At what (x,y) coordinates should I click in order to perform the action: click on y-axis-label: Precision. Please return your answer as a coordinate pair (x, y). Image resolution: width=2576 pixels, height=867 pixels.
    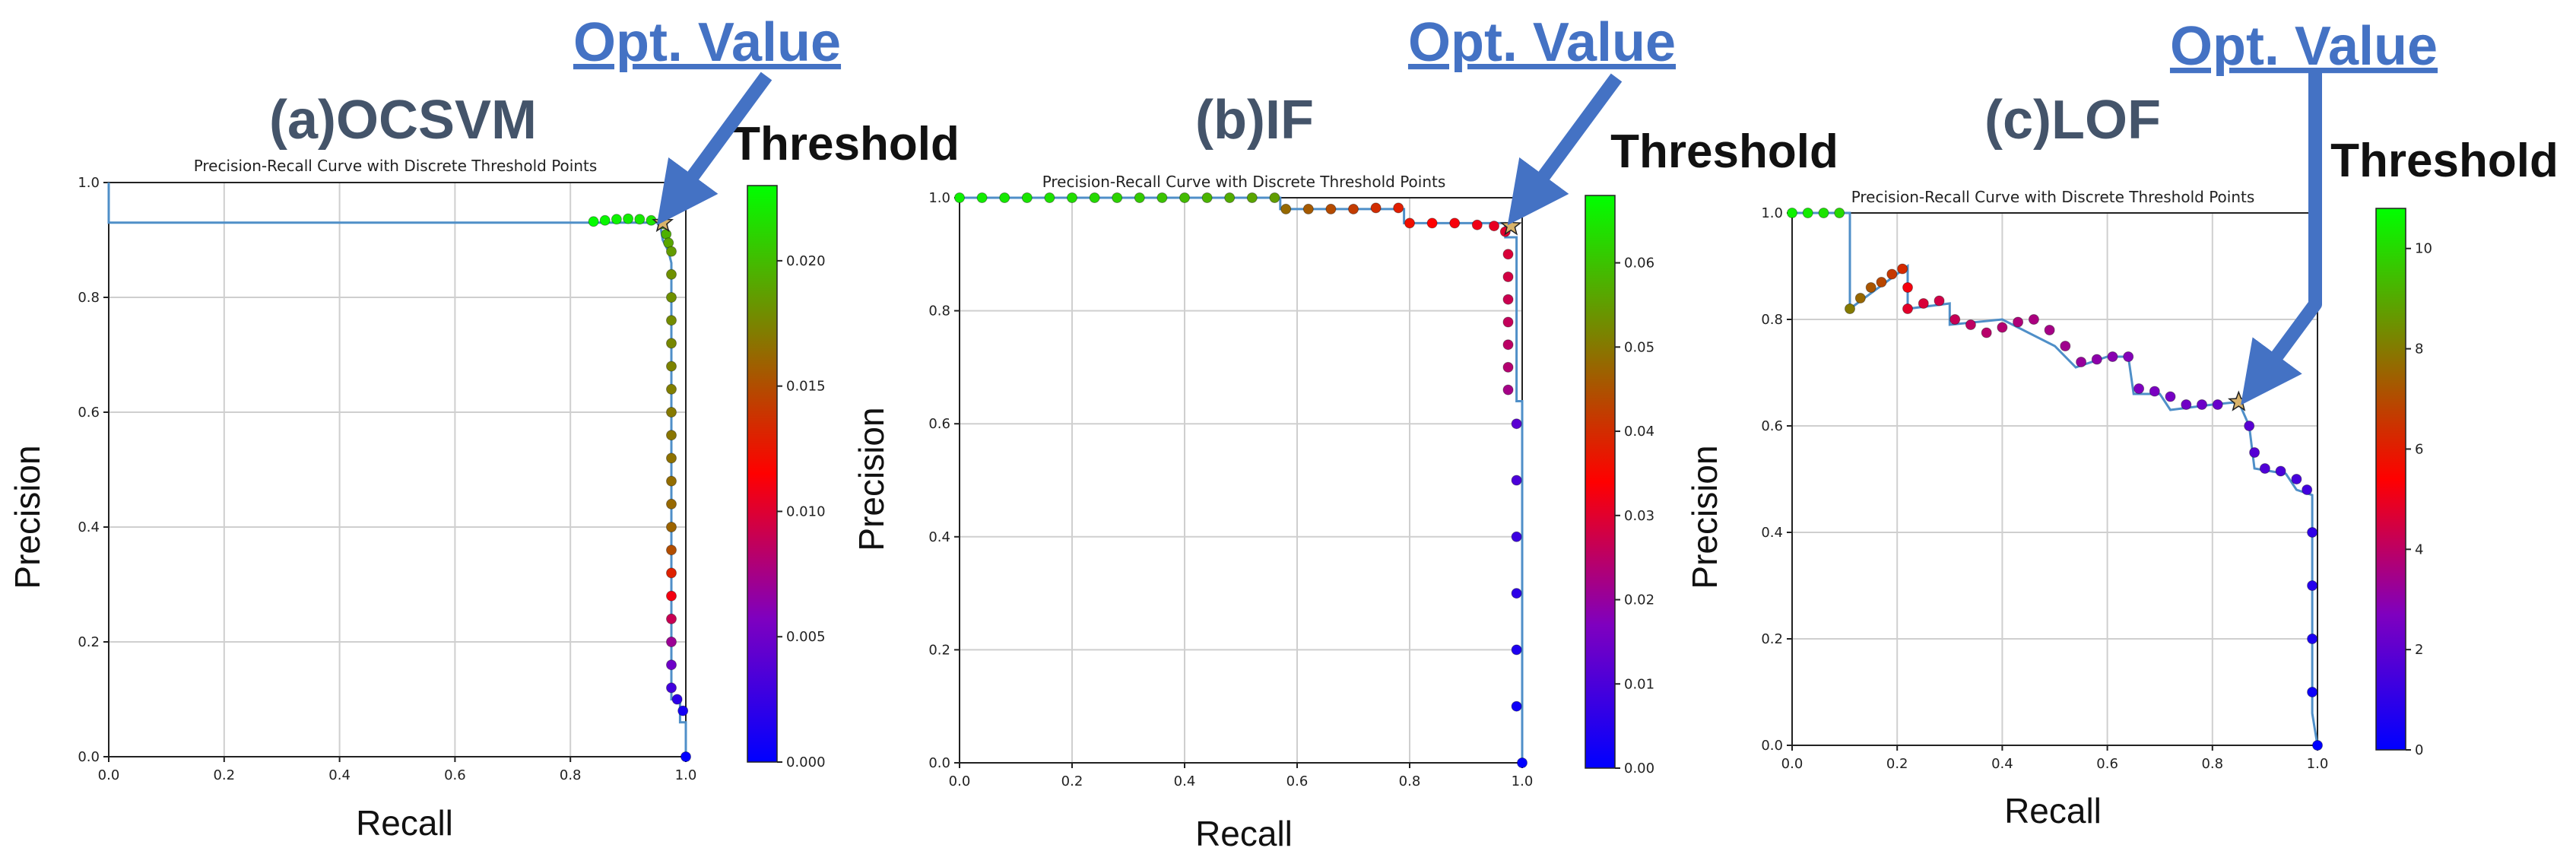
    Looking at the image, I should click on (1705, 517).